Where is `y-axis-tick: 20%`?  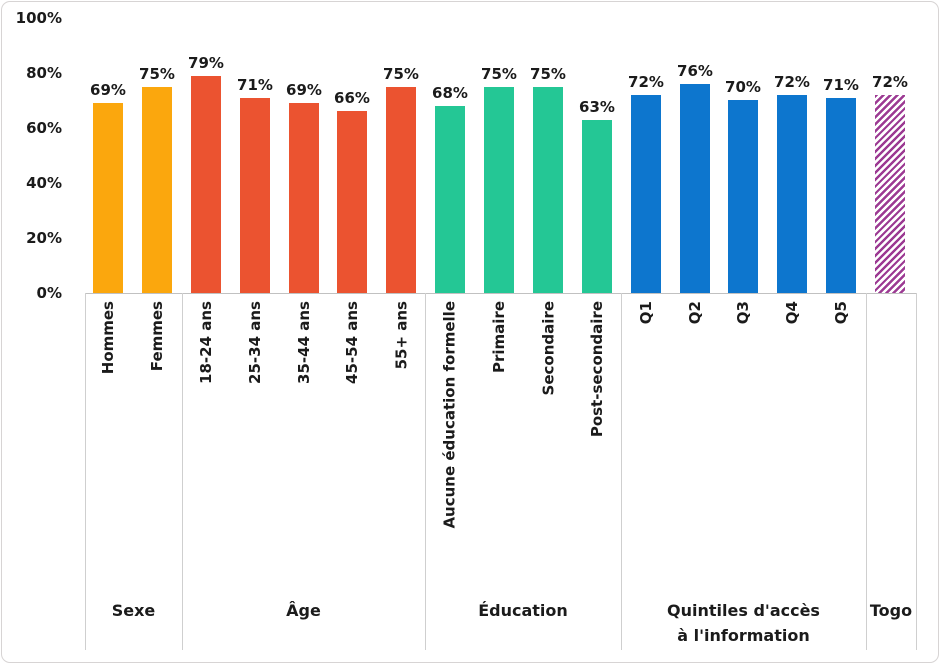 y-axis-tick: 20% is located at coordinates (44, 238).